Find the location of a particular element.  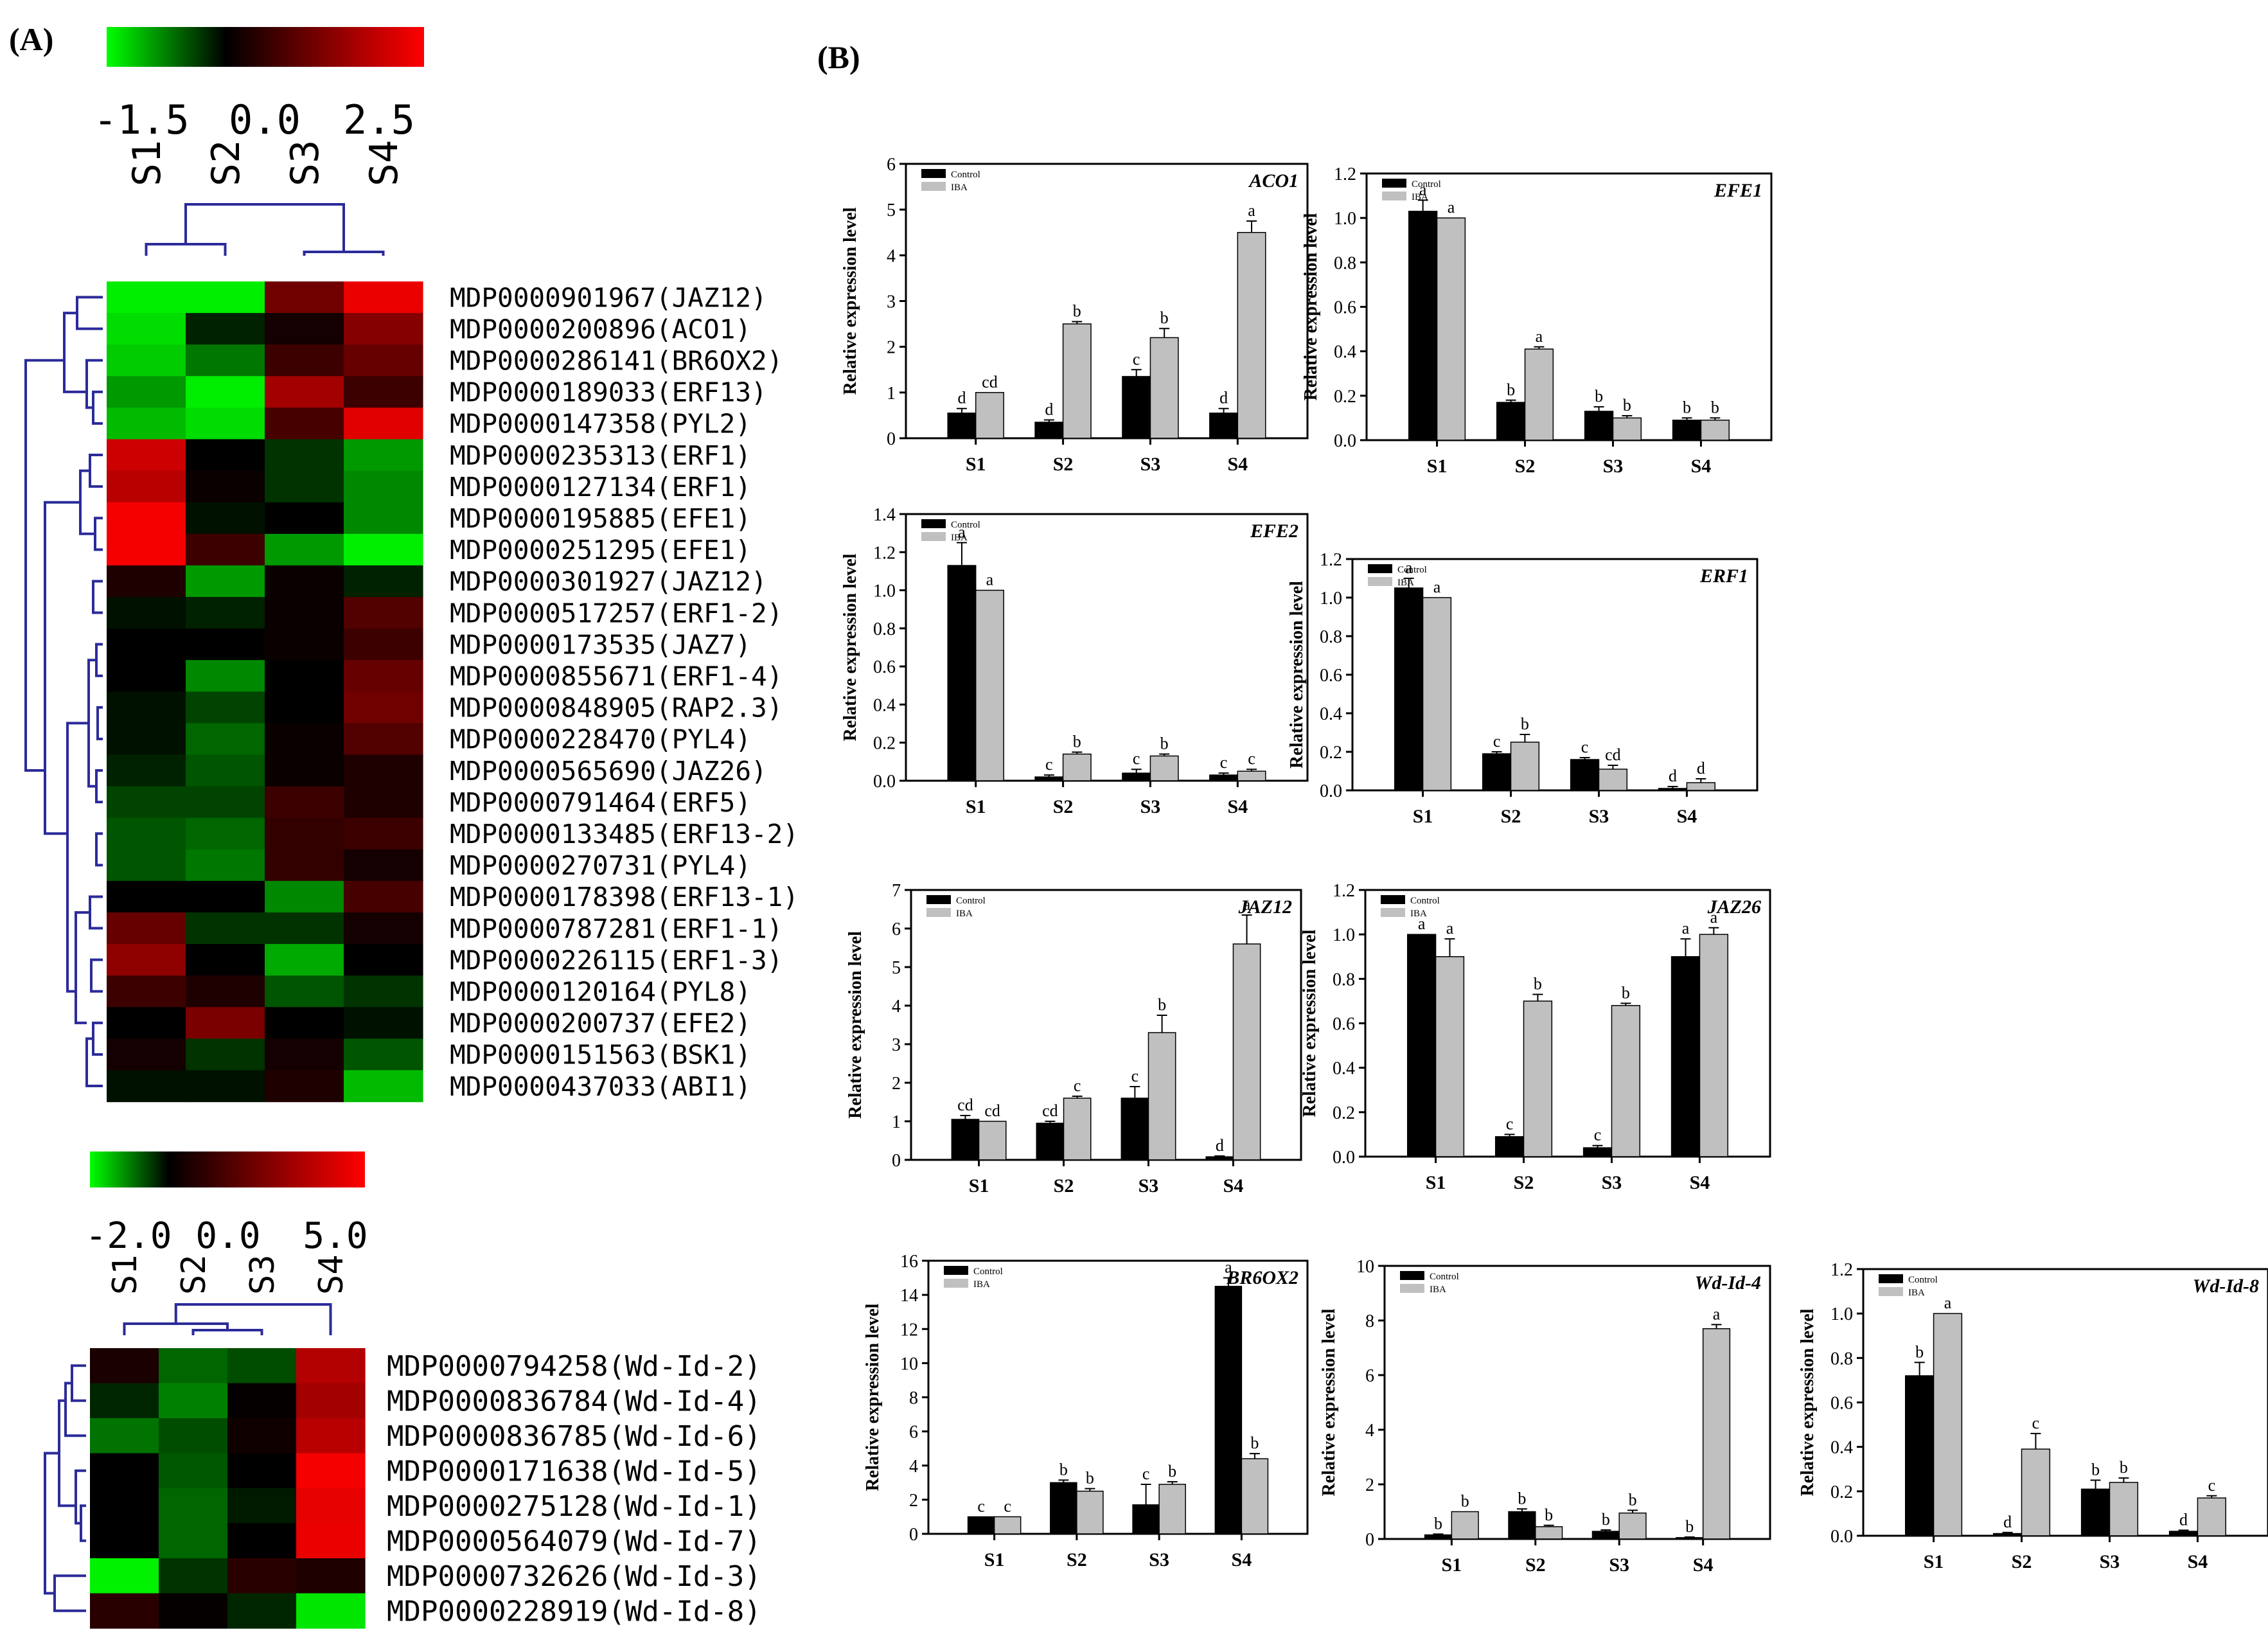

row-label: MDP0000200896(ACO1) is located at coordinates (600, 329).